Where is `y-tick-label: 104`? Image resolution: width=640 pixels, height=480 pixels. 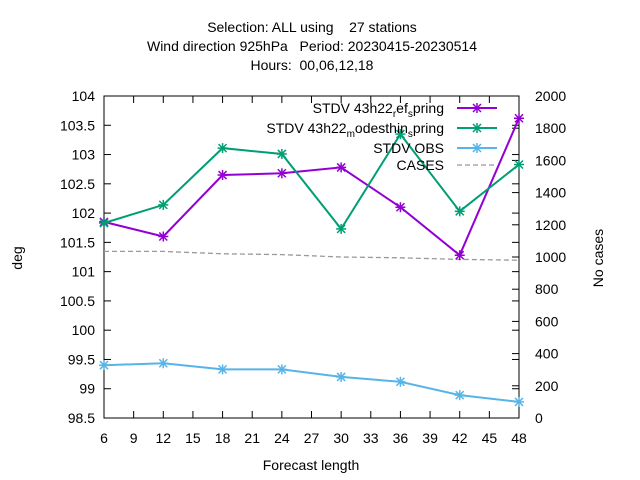 y-tick-label: 104 is located at coordinates (84, 96).